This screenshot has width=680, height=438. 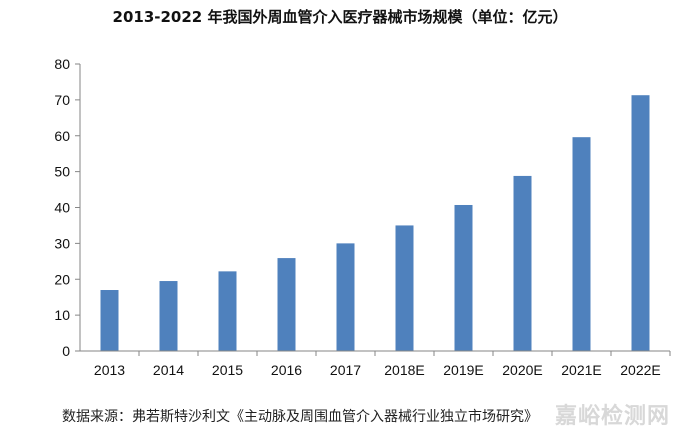 What do you see at coordinates (463, 370) in the screenshot?
I see `x-tick-label: 2019E` at bounding box center [463, 370].